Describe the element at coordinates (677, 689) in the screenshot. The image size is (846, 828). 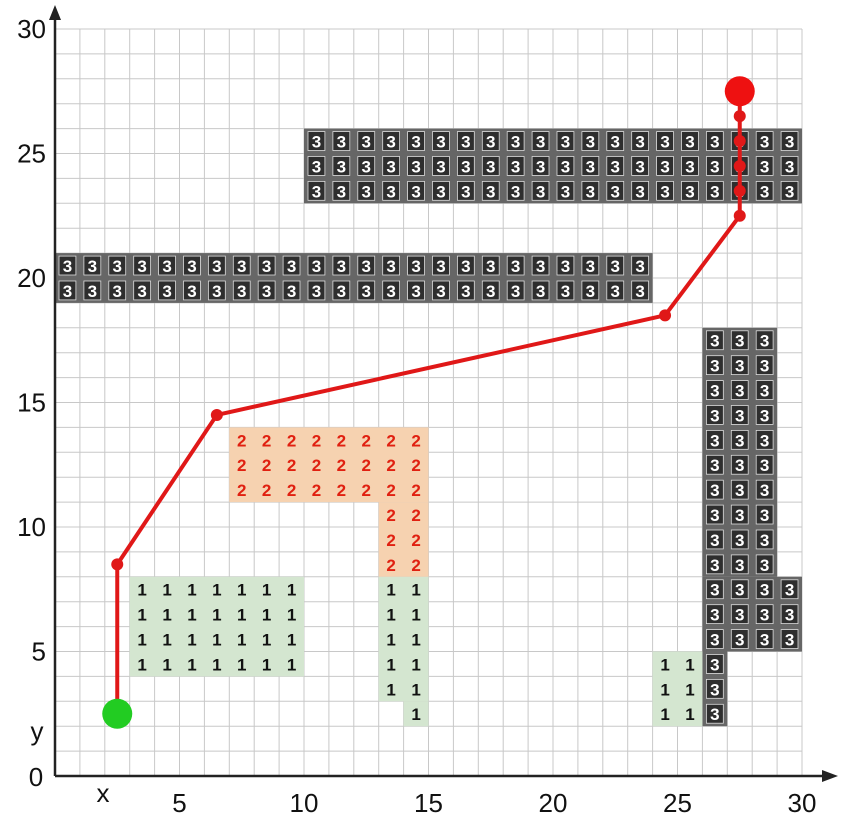
I see `zone-1-block` at that location.